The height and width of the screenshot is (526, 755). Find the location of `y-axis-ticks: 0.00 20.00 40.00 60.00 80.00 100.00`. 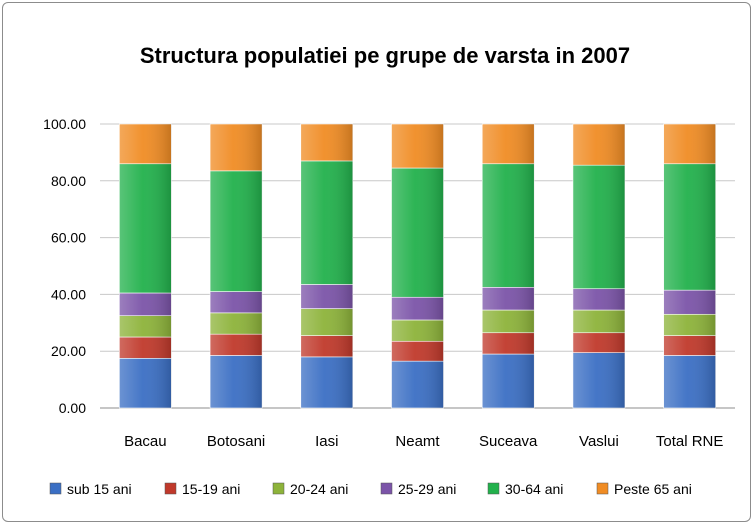

y-axis-ticks: 0.00 20.00 40.00 60.00 80.00 100.00 is located at coordinates (64, 266).